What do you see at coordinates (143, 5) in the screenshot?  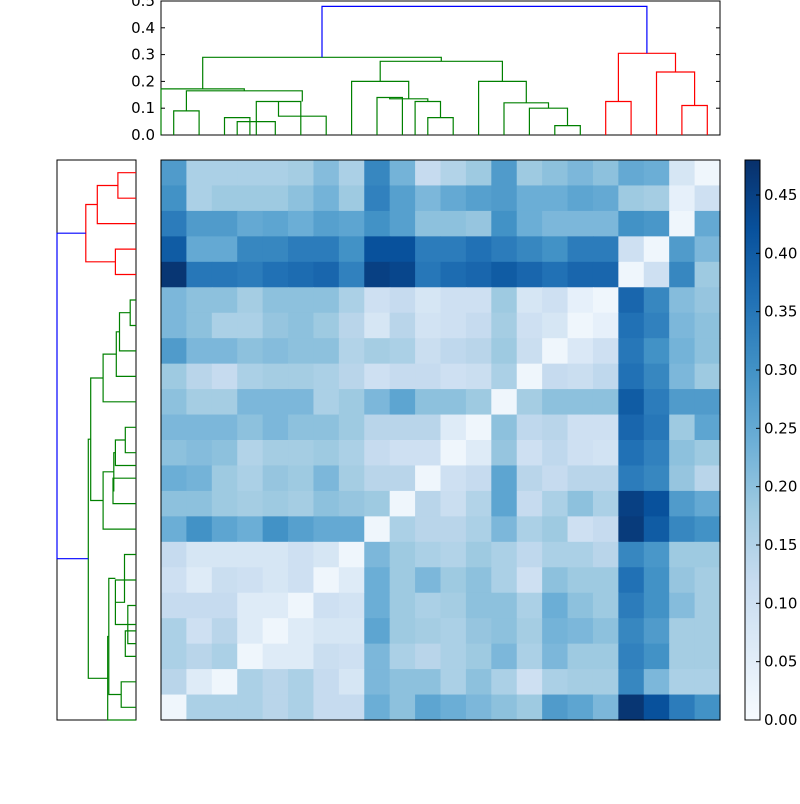 I see `top-dendrogram-tick-label: 0.5` at bounding box center [143, 5].